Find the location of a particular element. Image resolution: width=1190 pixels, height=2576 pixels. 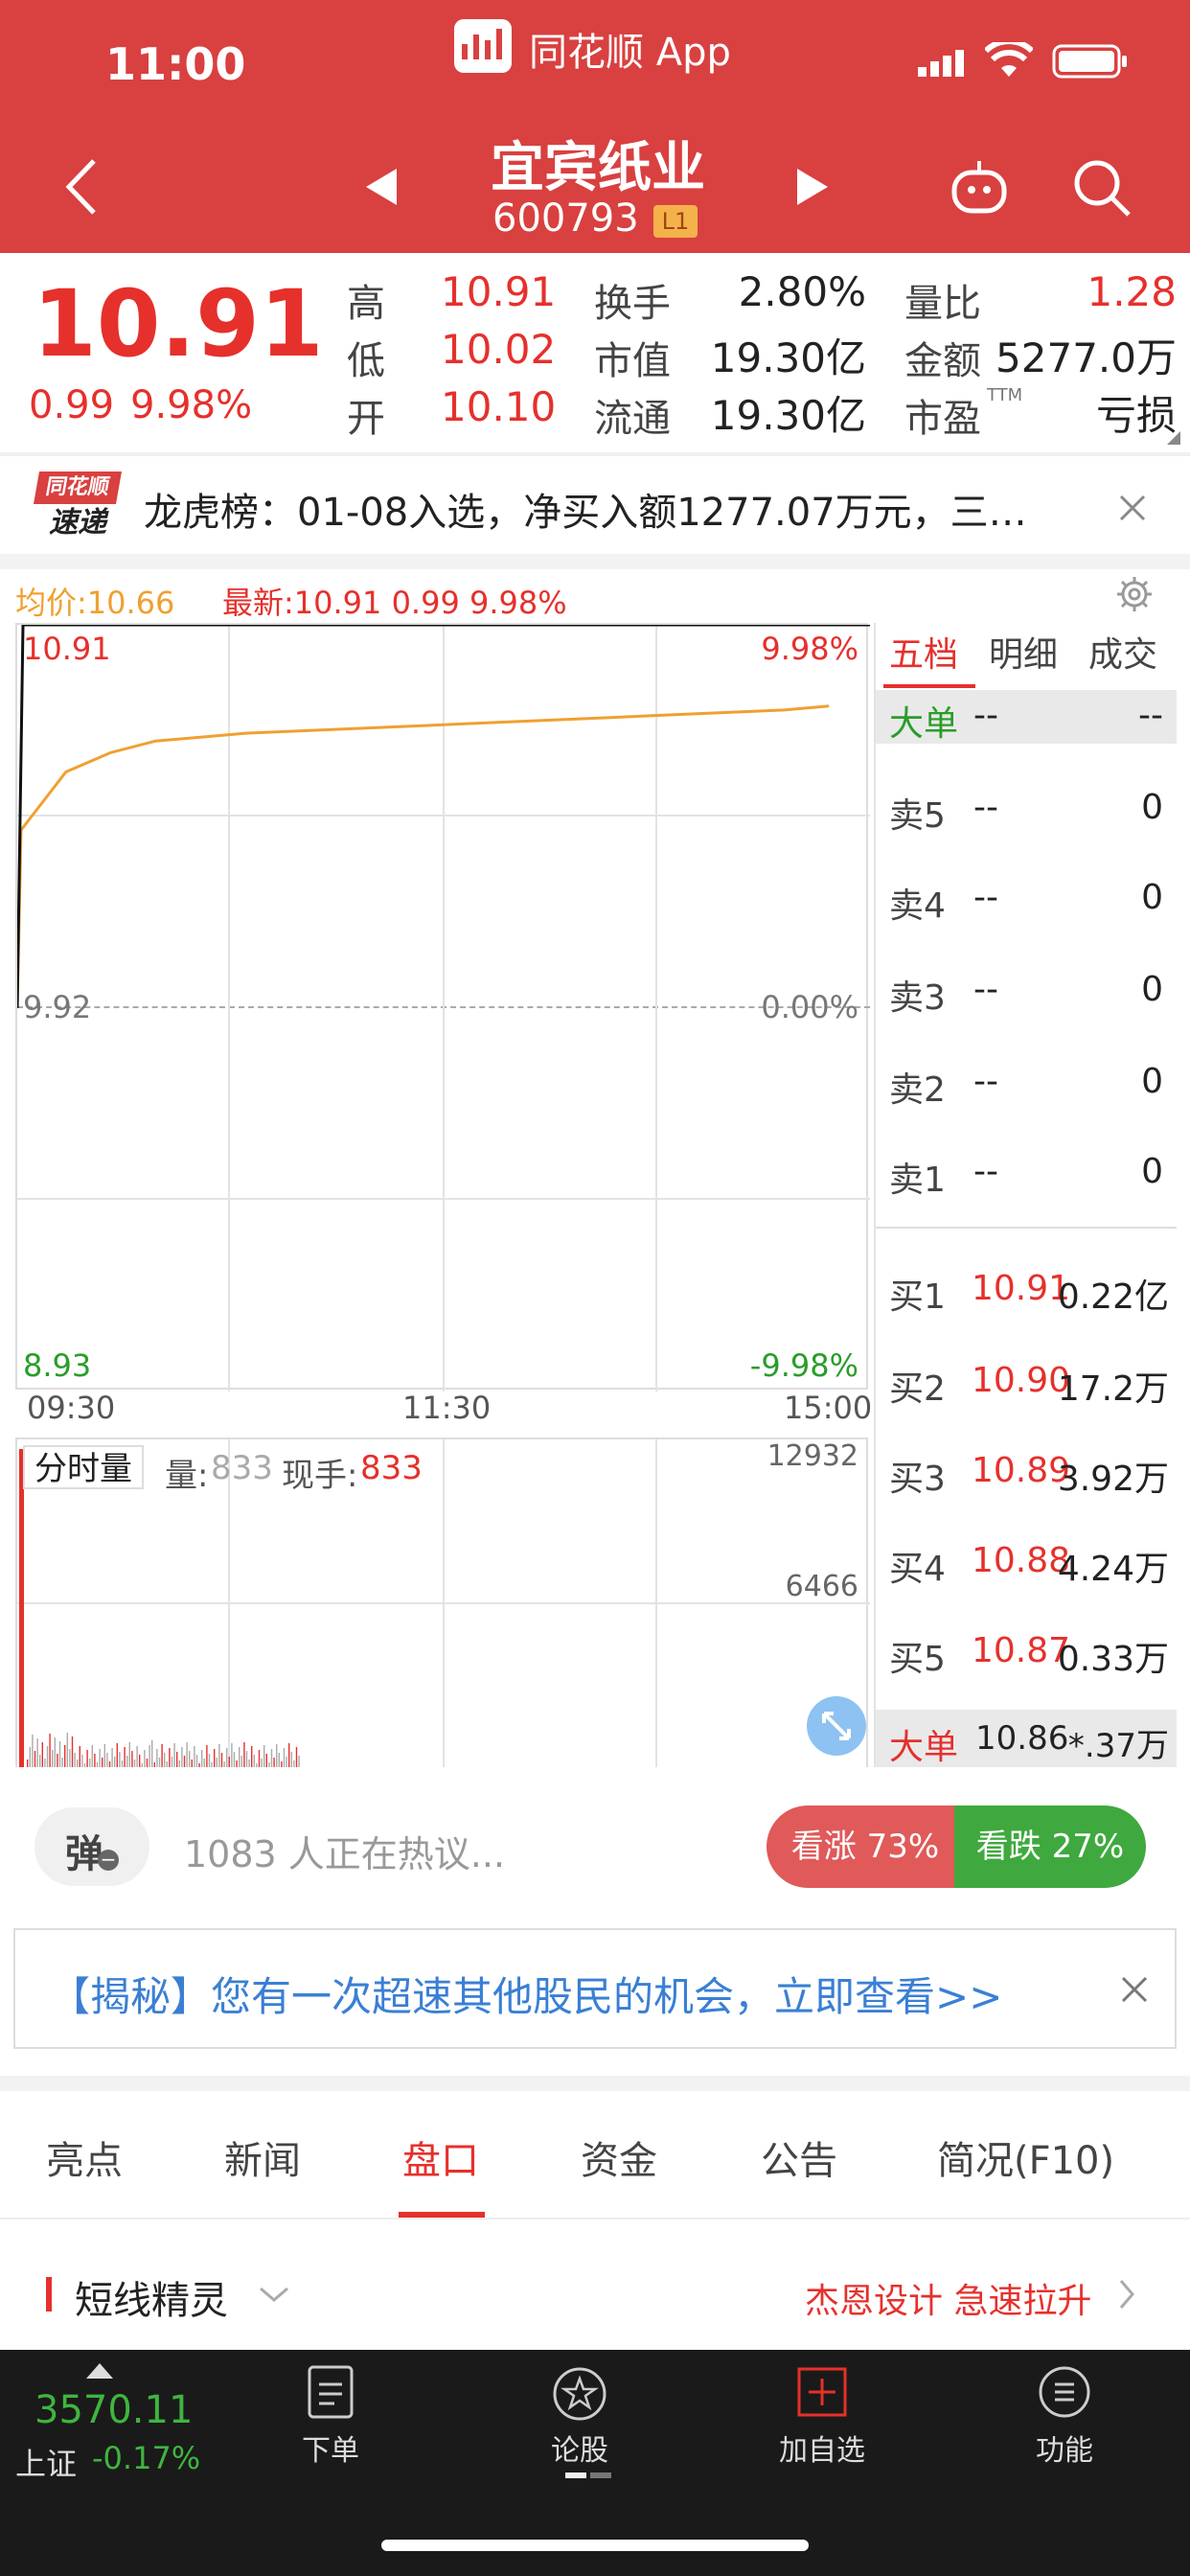

fullscreen-icon is located at coordinates (837, 1726).